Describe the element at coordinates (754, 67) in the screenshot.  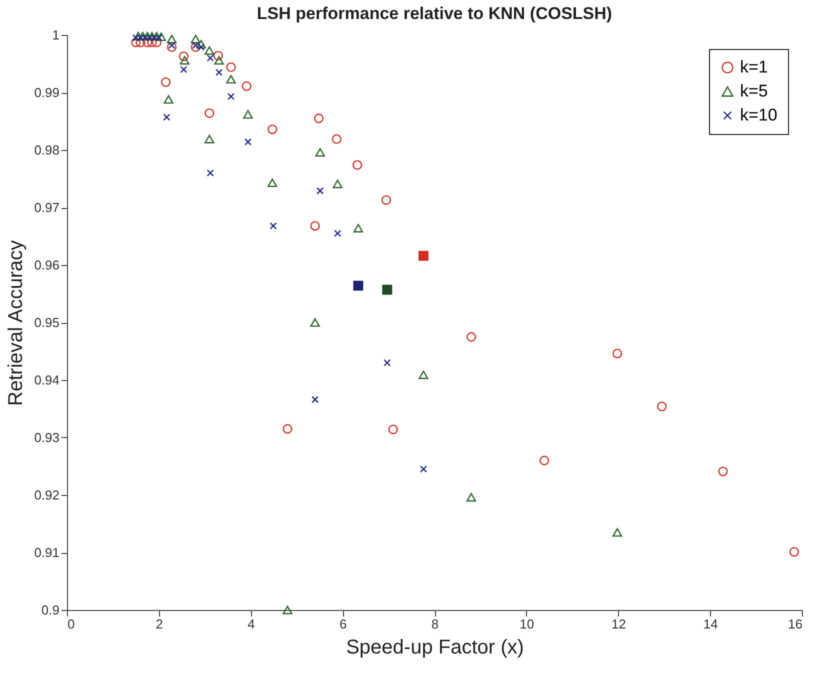
I see `legend-label: k=1` at that location.